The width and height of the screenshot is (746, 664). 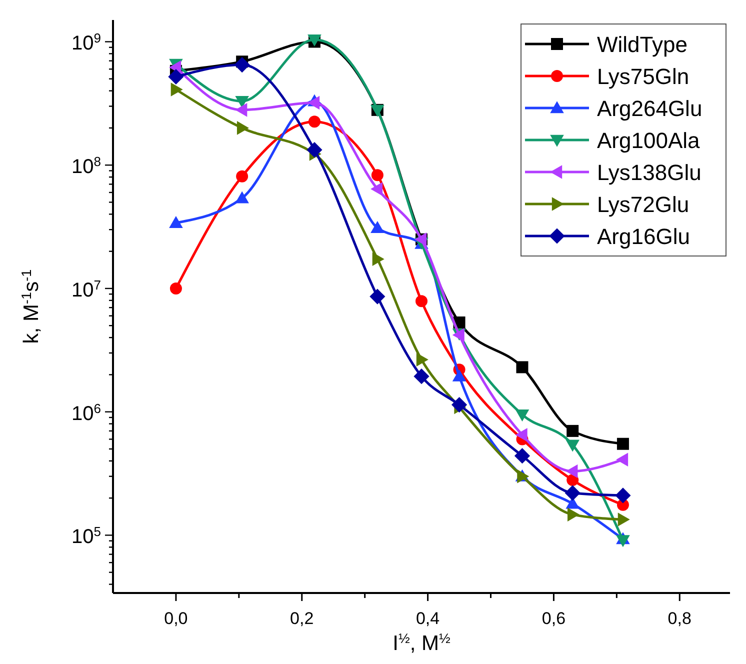 What do you see at coordinates (86, 42) in the screenshot?
I see `y-tick-label: 10$^{9}$` at bounding box center [86, 42].